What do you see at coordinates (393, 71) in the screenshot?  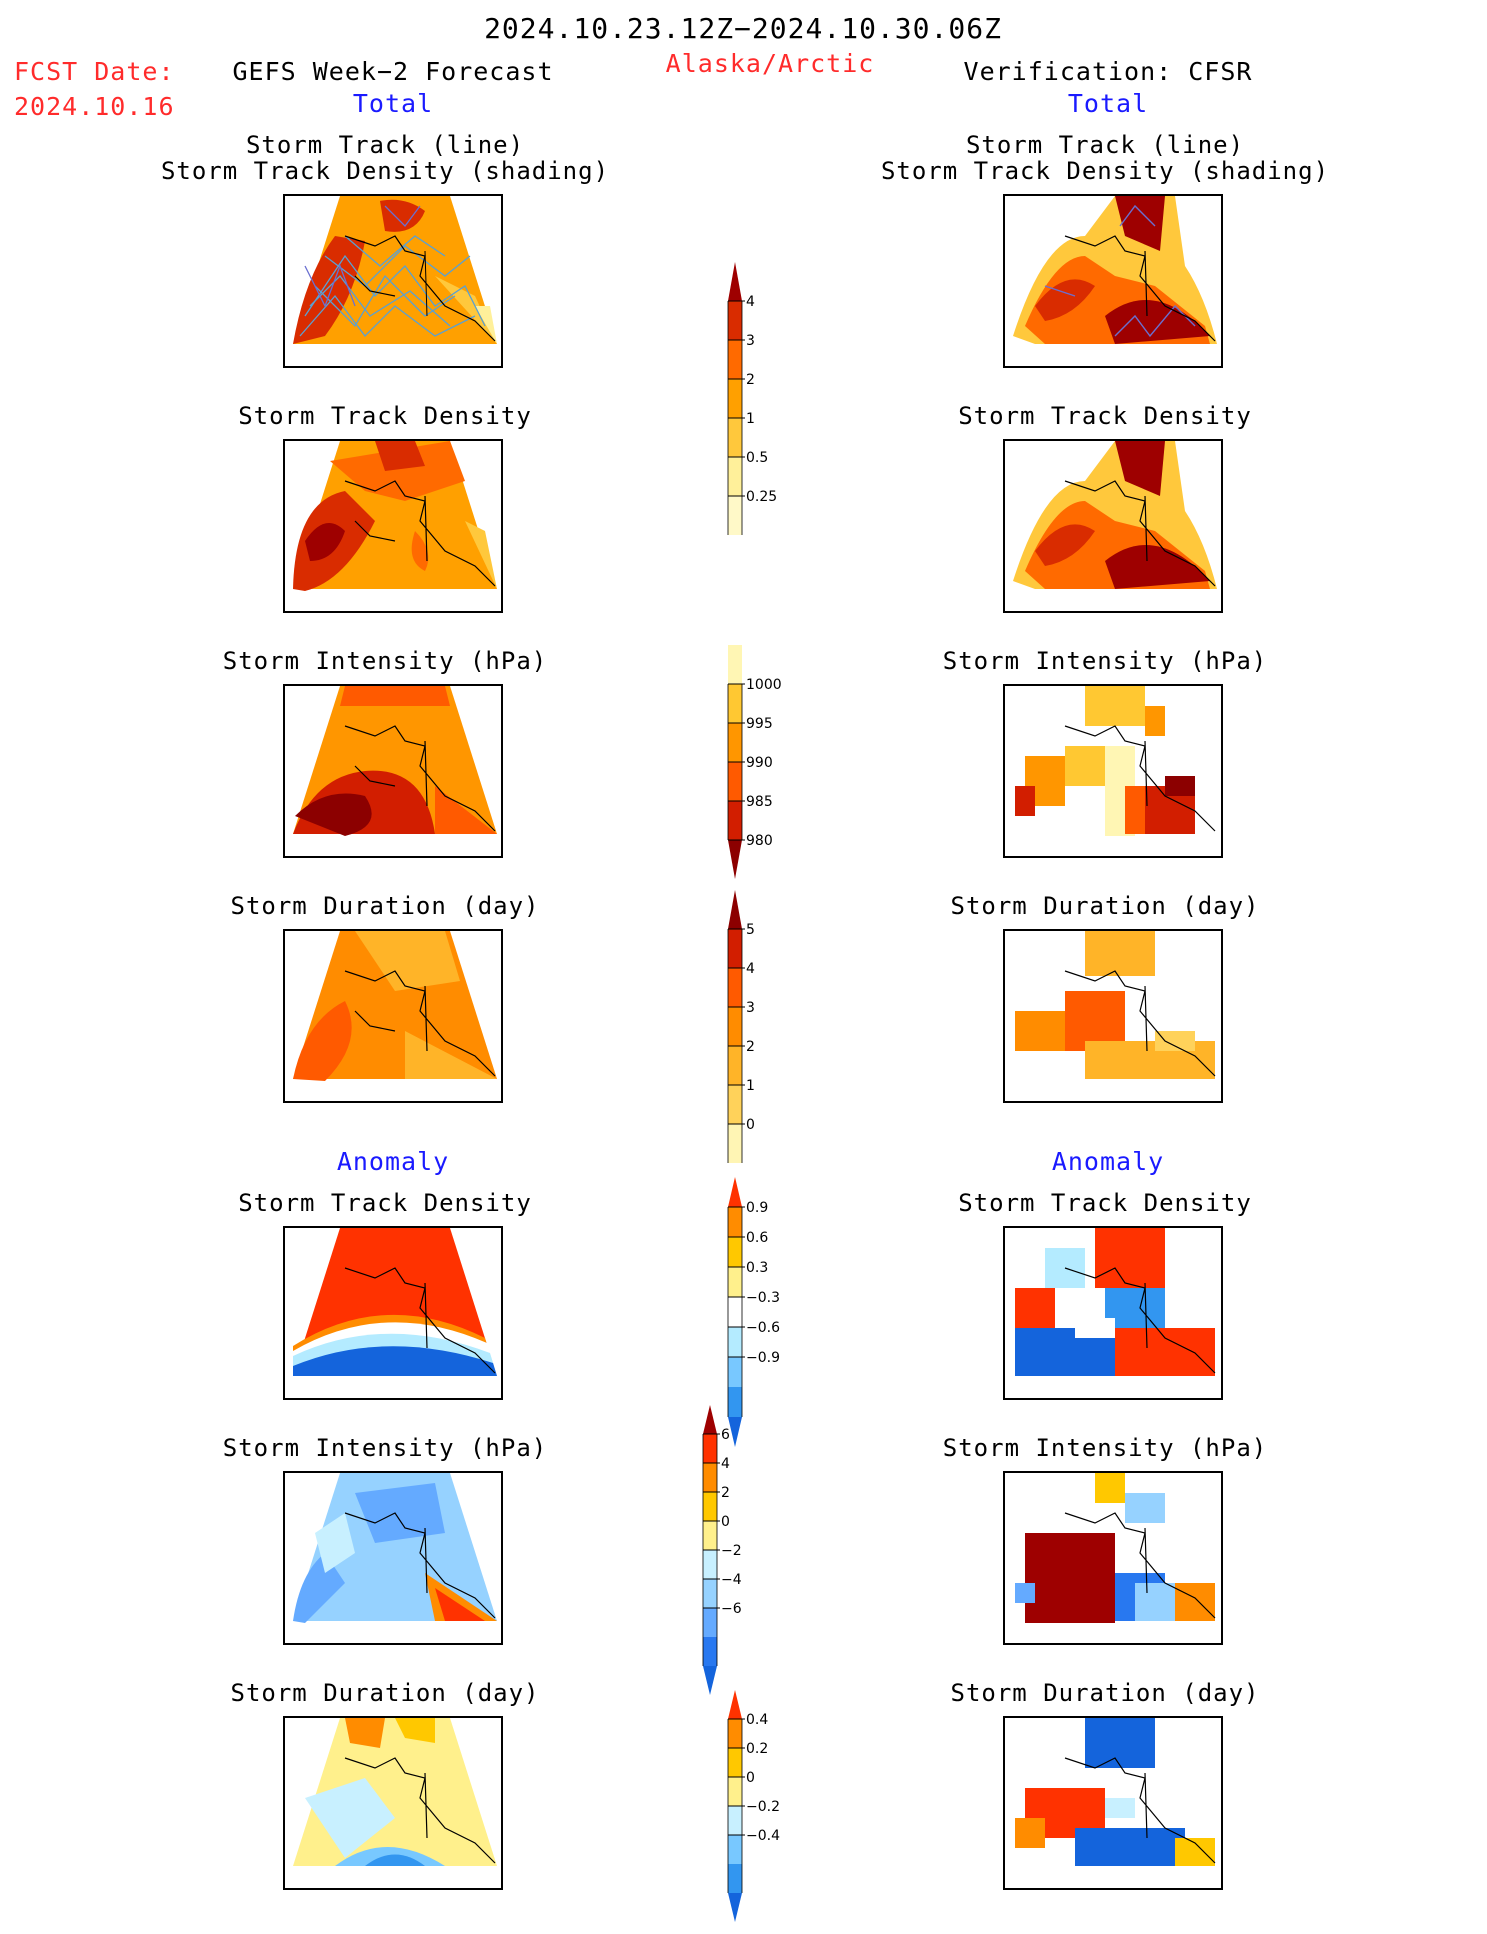 I see `left-column-title: GEFS Week−2 Forecast` at bounding box center [393, 71].